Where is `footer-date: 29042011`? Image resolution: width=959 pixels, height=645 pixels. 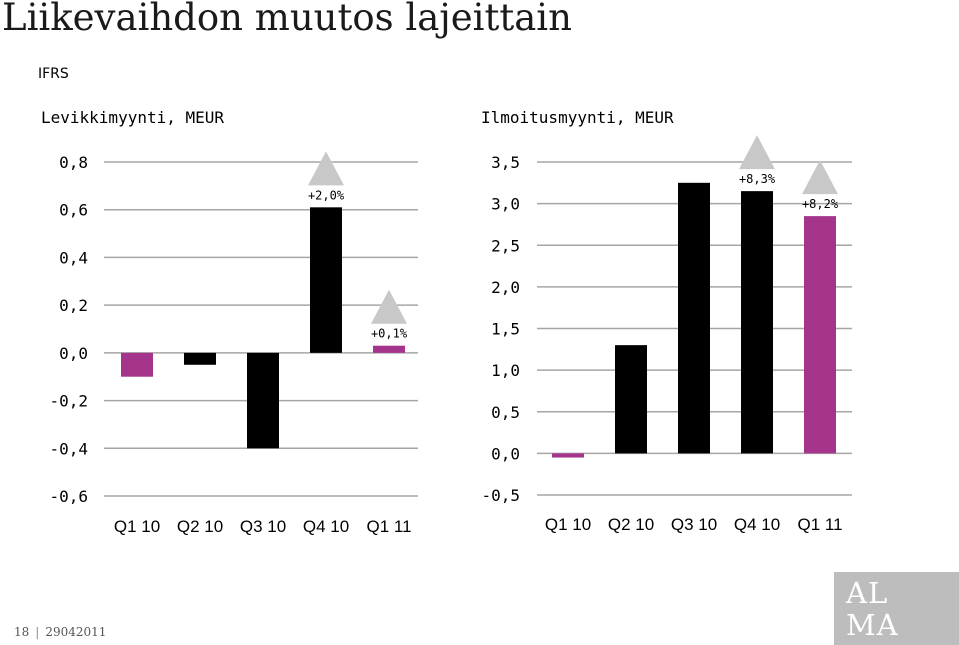
footer-date: 29042011 is located at coordinates (76, 632).